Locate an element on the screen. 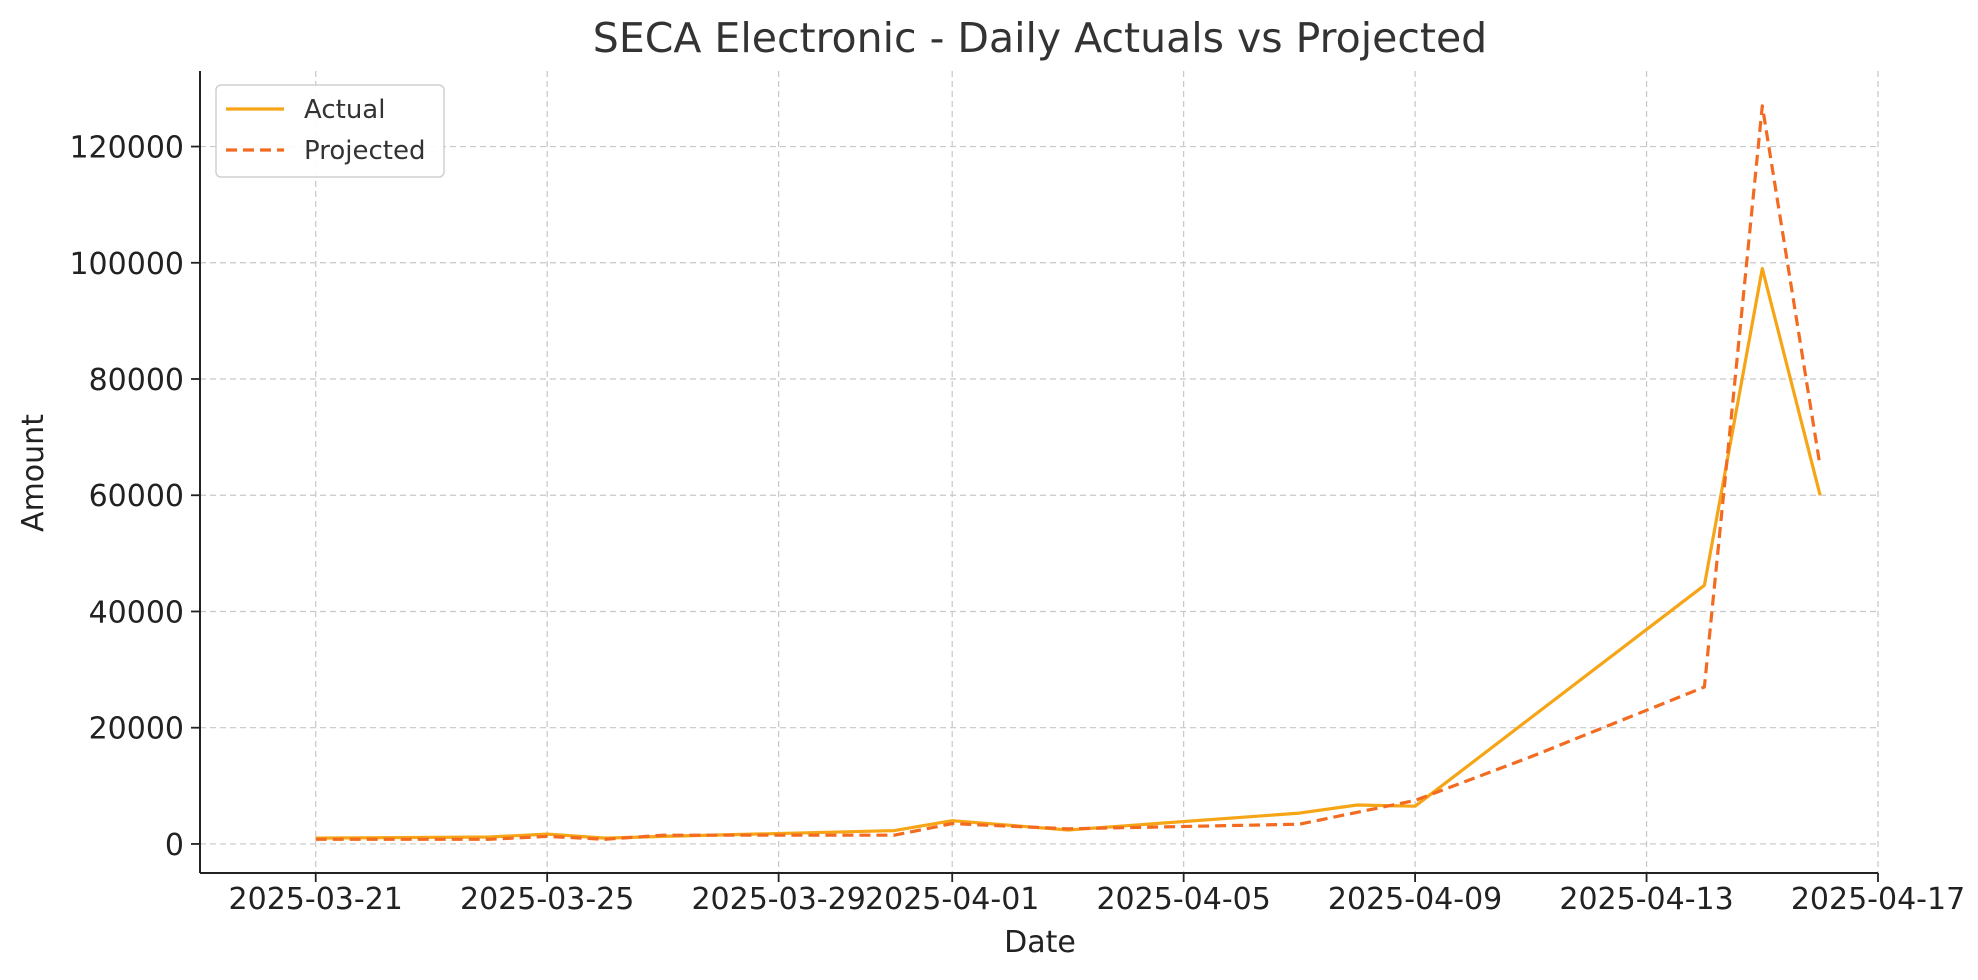 Image resolution: width=1978 pixels, height=980 pixels. x-axis-label: Date is located at coordinates (1040, 942).